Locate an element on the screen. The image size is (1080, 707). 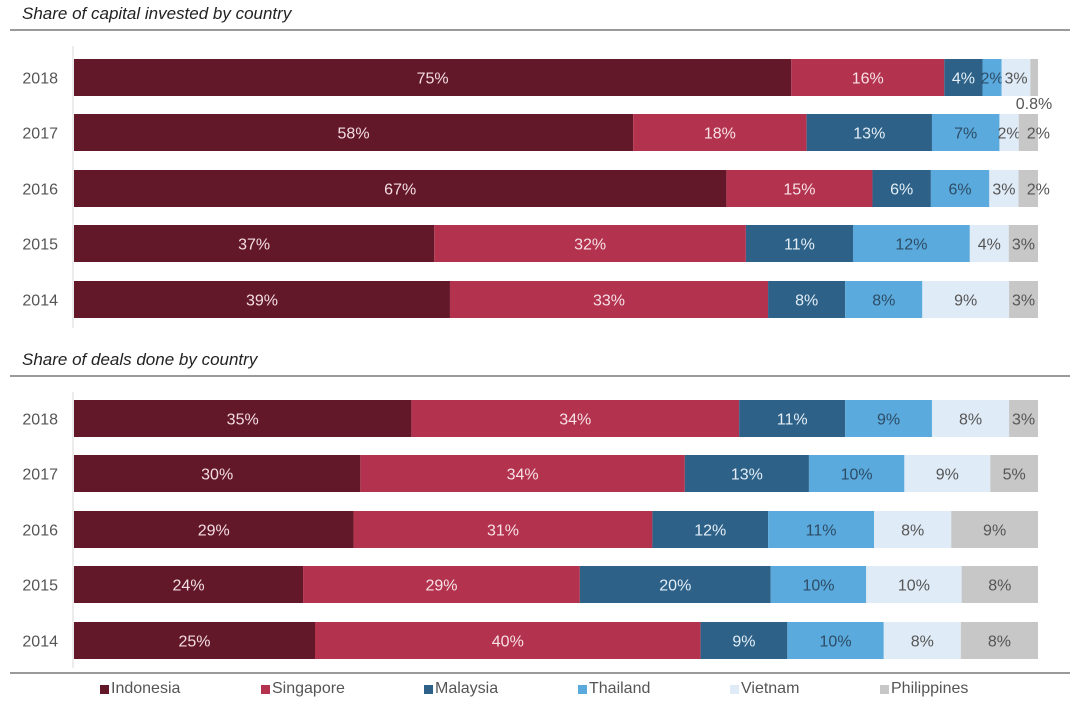
data-label: 13% is located at coordinates (869, 134).